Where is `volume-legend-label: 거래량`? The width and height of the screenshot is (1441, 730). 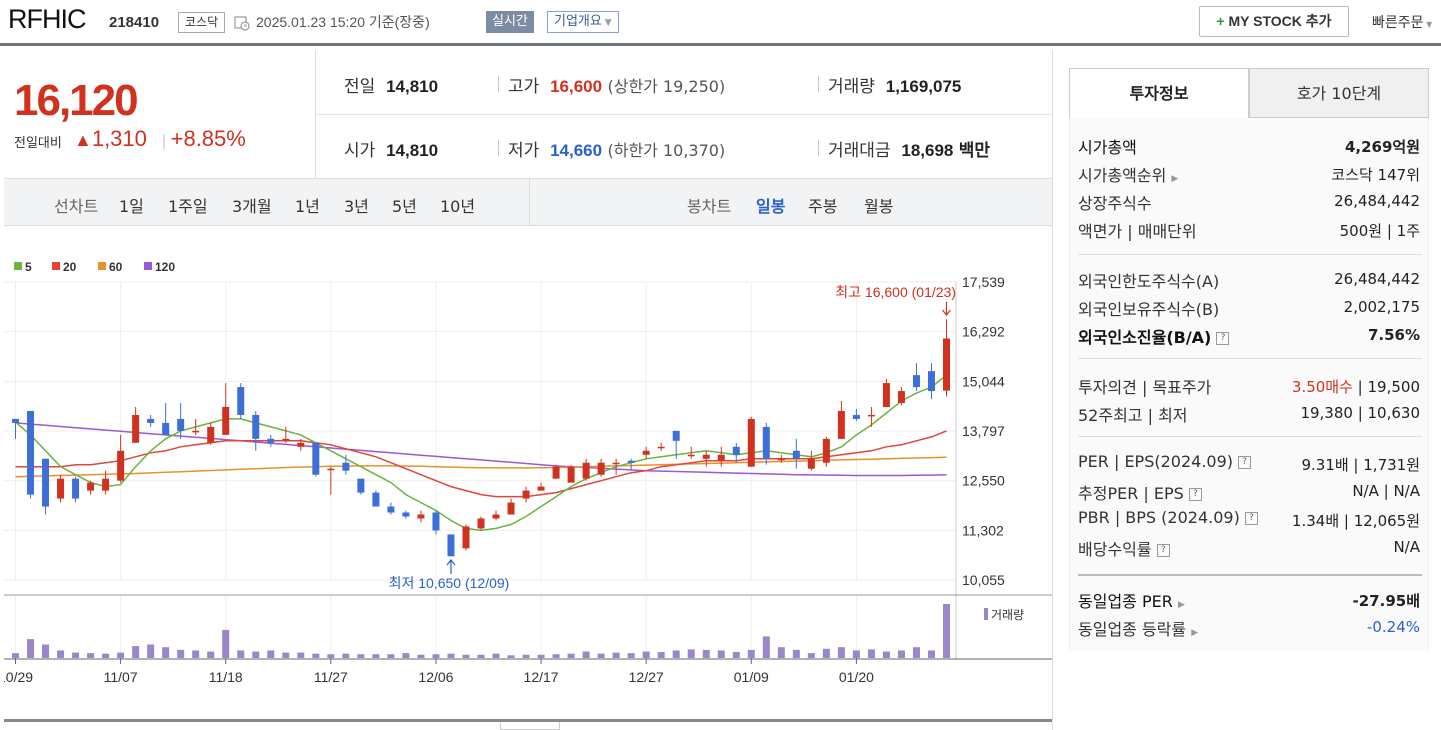
volume-legend-label: 거래량 is located at coordinates (1007, 615).